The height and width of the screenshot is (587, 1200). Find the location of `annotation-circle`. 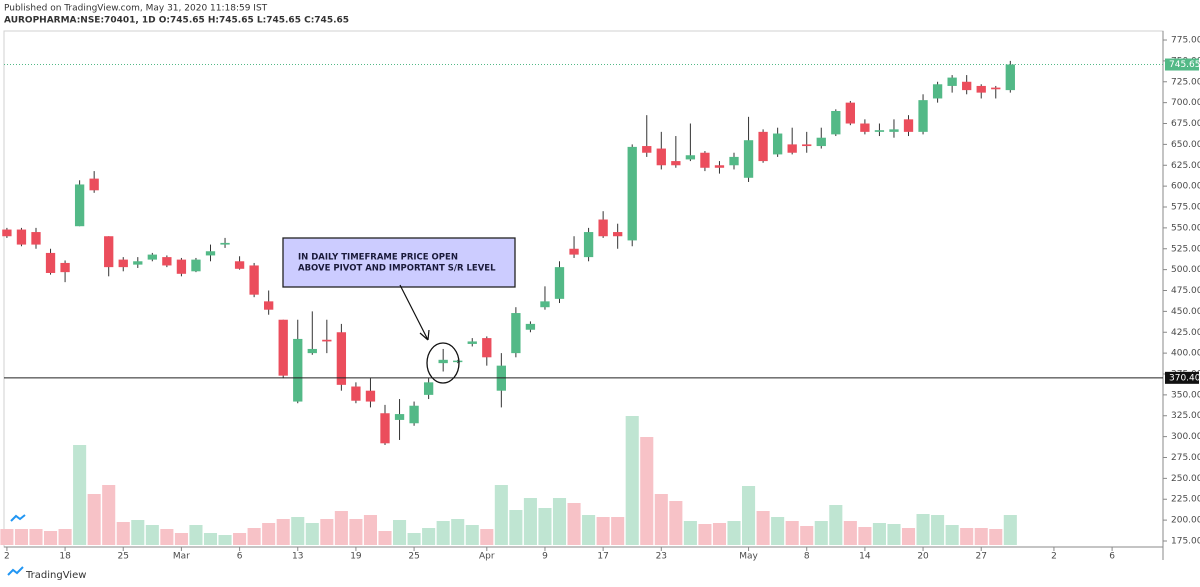

annotation-circle is located at coordinates (443, 363).